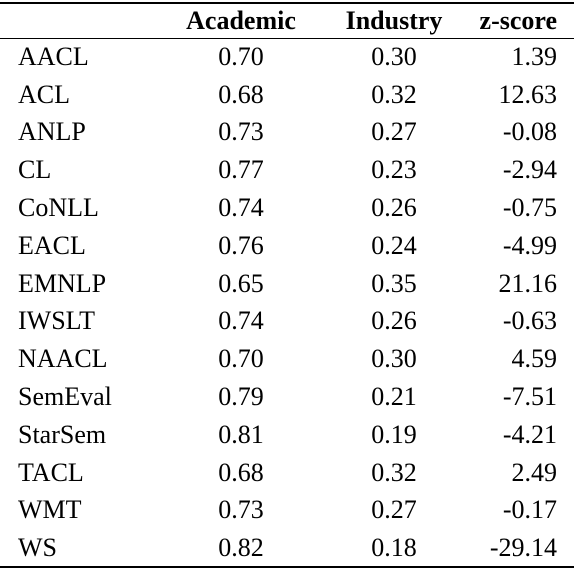 This screenshot has width=574, height=570. I want to click on table-row: IWSLT 0.74 0.26 -0.63, so click(287, 322).